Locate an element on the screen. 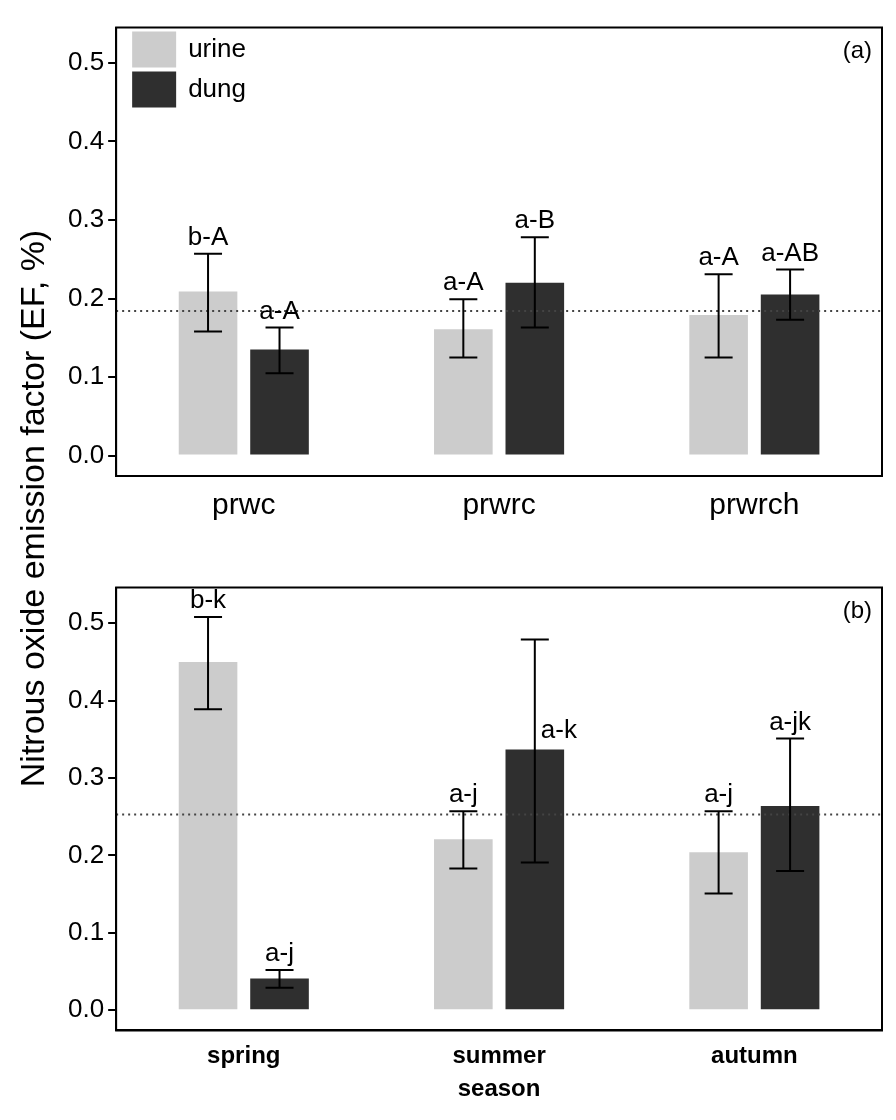  x-tick-label: prwrc is located at coordinates (499, 504).